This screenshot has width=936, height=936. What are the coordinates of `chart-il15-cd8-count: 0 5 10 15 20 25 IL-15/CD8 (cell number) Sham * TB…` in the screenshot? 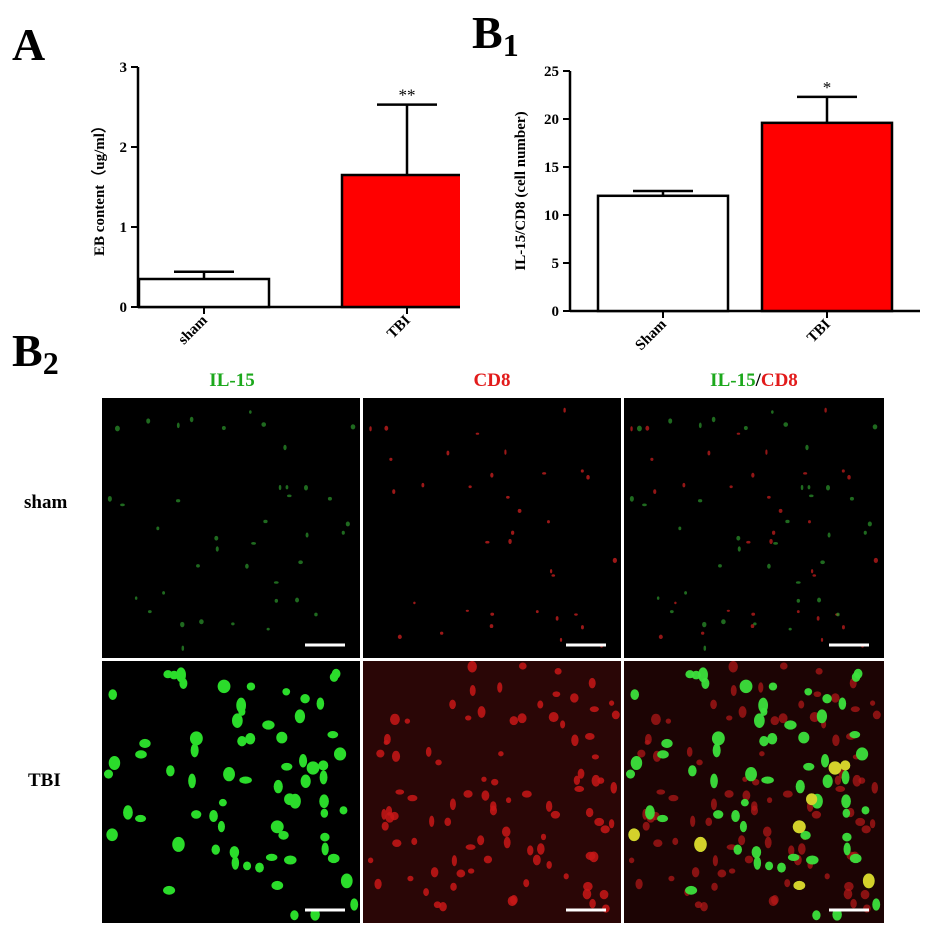 It's located at (716, 209).